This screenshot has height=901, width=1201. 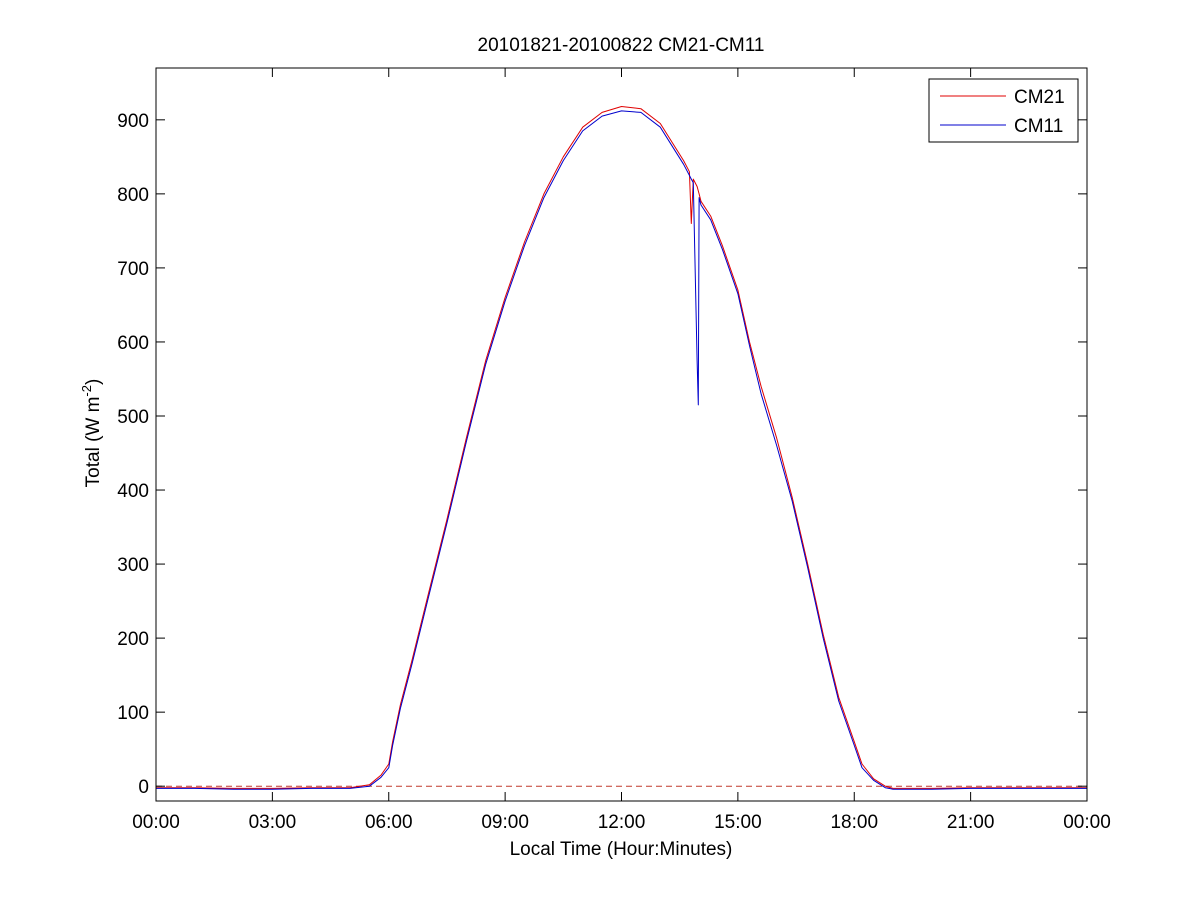 I want to click on y-axis-label-superscript: -2, so click(x=86, y=391).